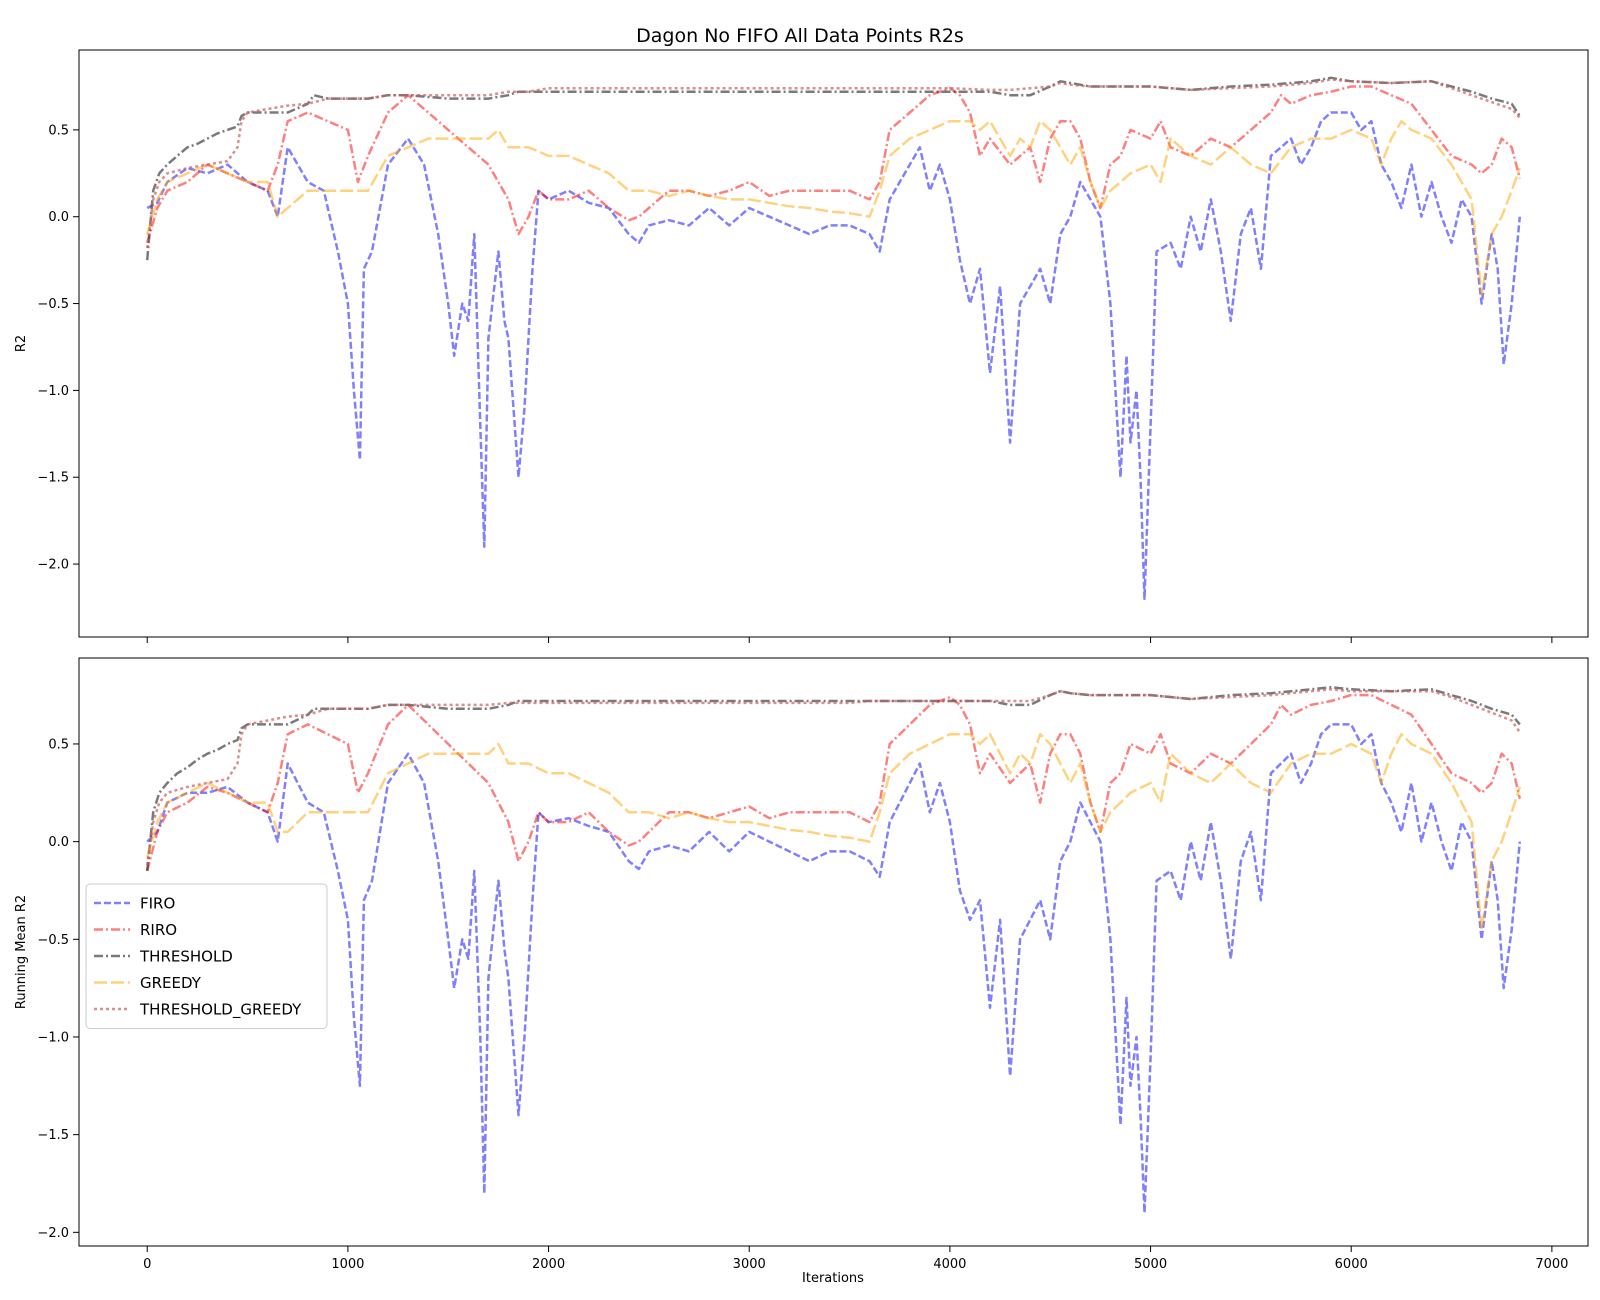 The image size is (1600, 1300). What do you see at coordinates (21, 952) in the screenshot?
I see `y-axis-label: Running Mean R2` at bounding box center [21, 952].